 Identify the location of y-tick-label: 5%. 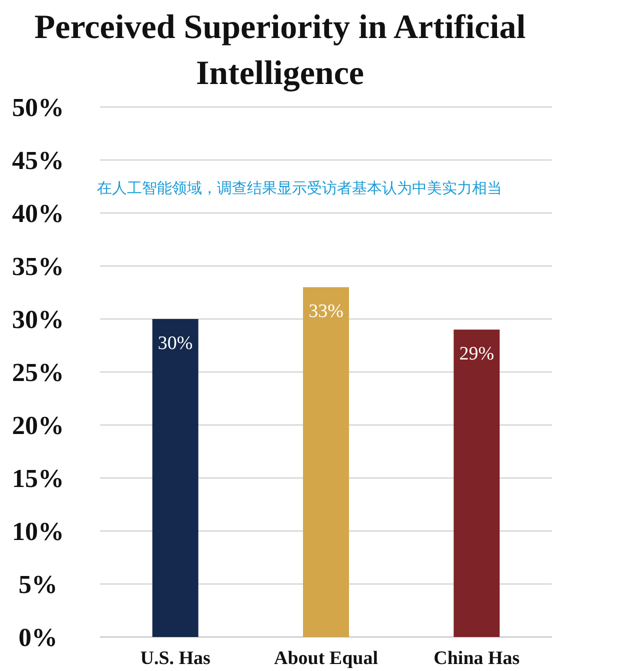
(38, 584).